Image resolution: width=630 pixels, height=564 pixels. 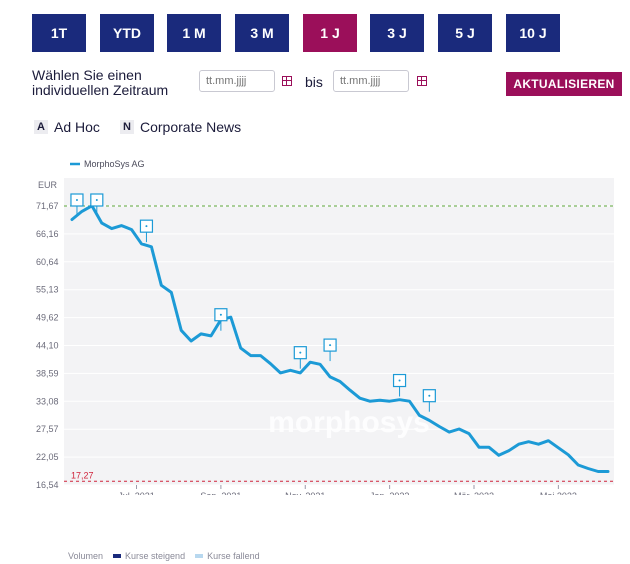 I want to click on ad-hoc-label: Ad Hoc, so click(x=77, y=127).